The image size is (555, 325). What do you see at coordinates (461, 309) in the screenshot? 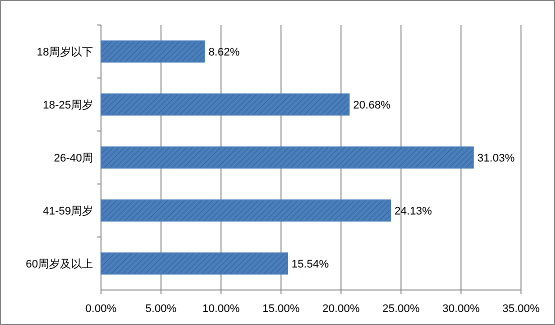
I see `x-tick-label: 30.00%` at bounding box center [461, 309].